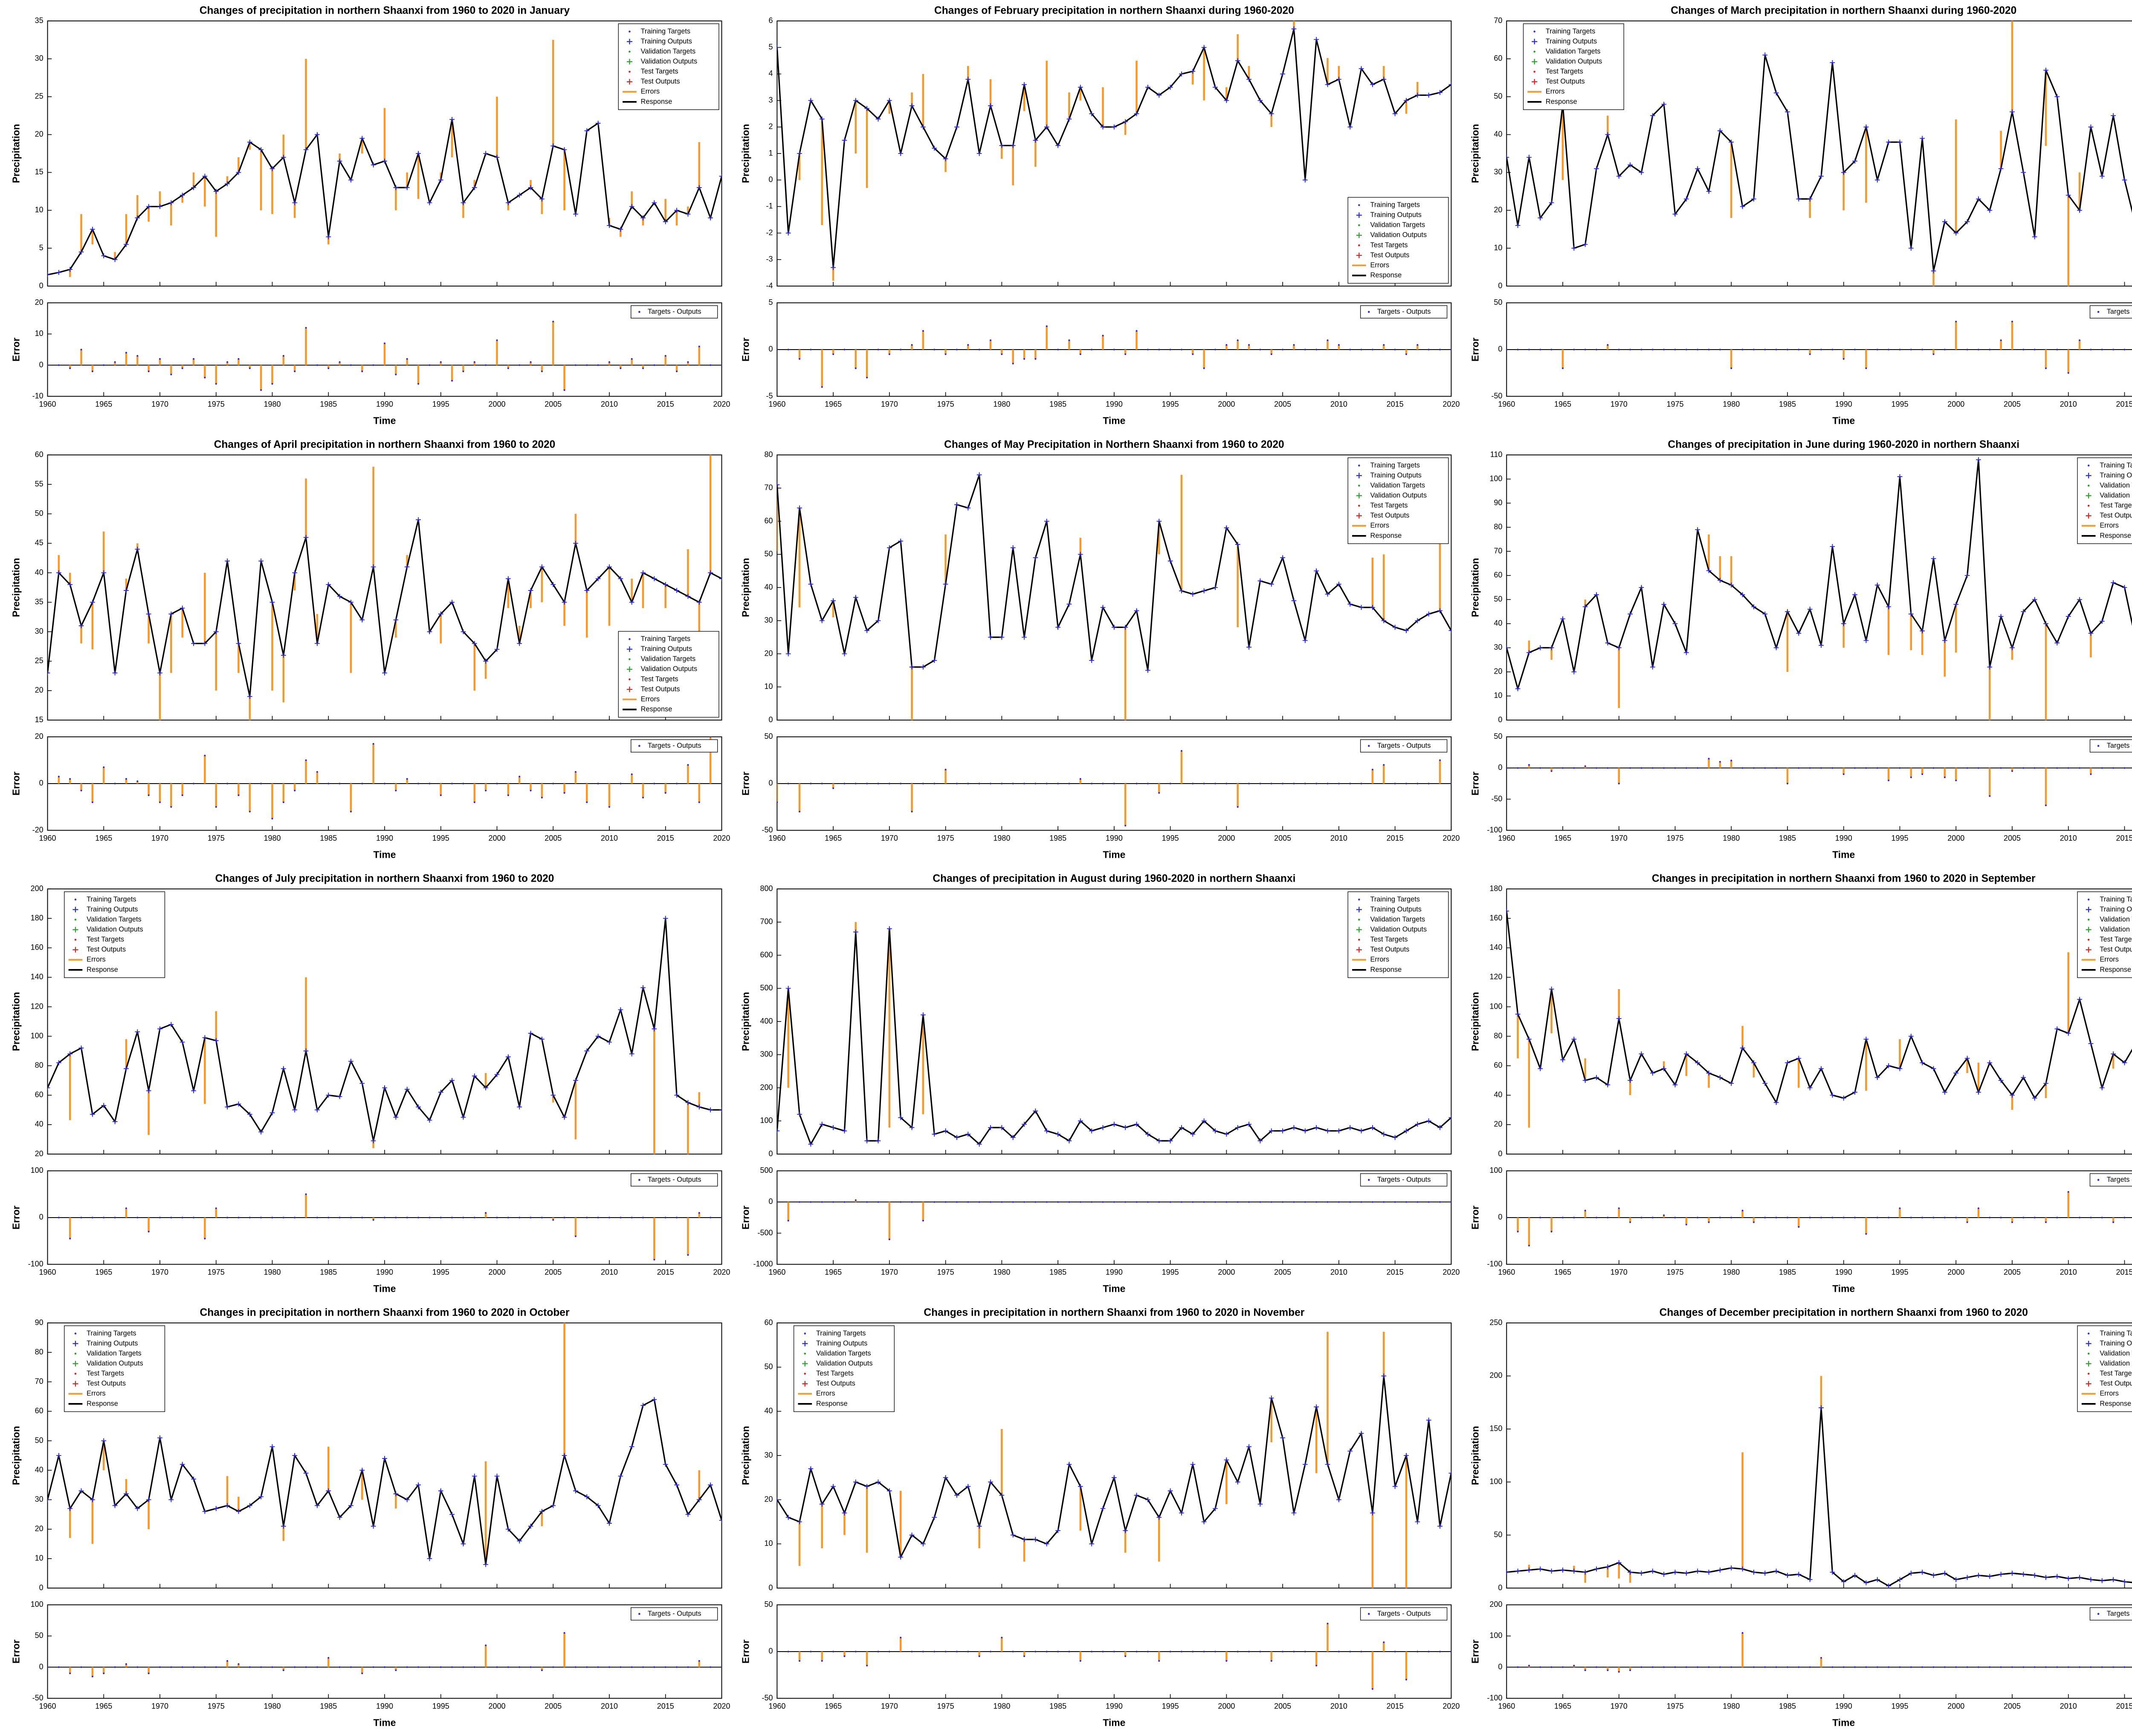 The height and width of the screenshot is (1736, 2132). Describe the element at coordinates (328, 1272) in the screenshot. I see `x-tick-label: 1985` at that location.